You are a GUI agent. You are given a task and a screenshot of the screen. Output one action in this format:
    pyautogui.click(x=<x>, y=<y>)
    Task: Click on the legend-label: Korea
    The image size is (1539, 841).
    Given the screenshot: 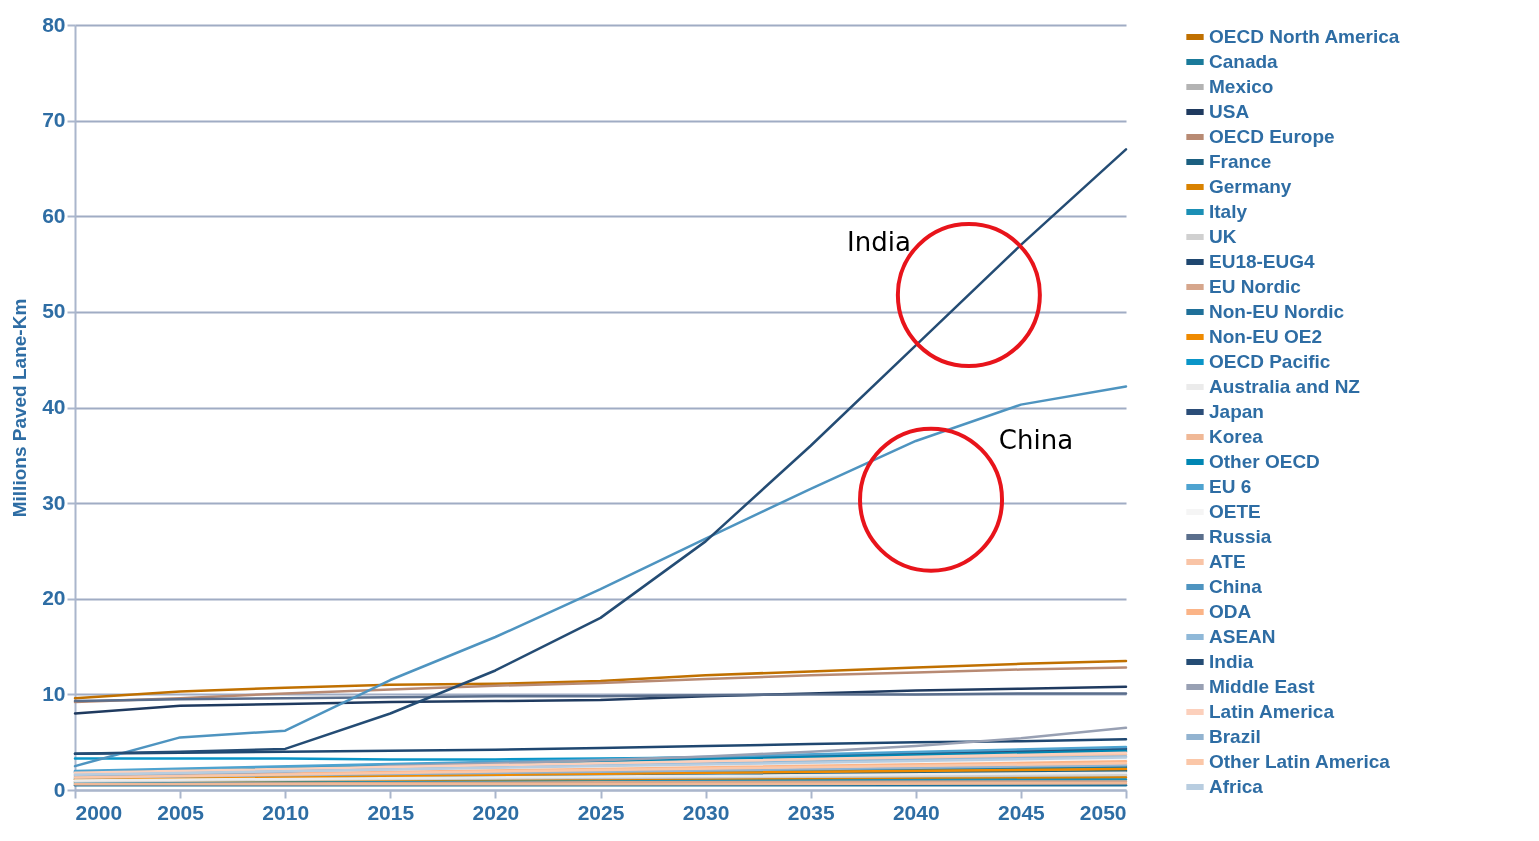 What is the action you would take?
    pyautogui.click(x=1236, y=436)
    